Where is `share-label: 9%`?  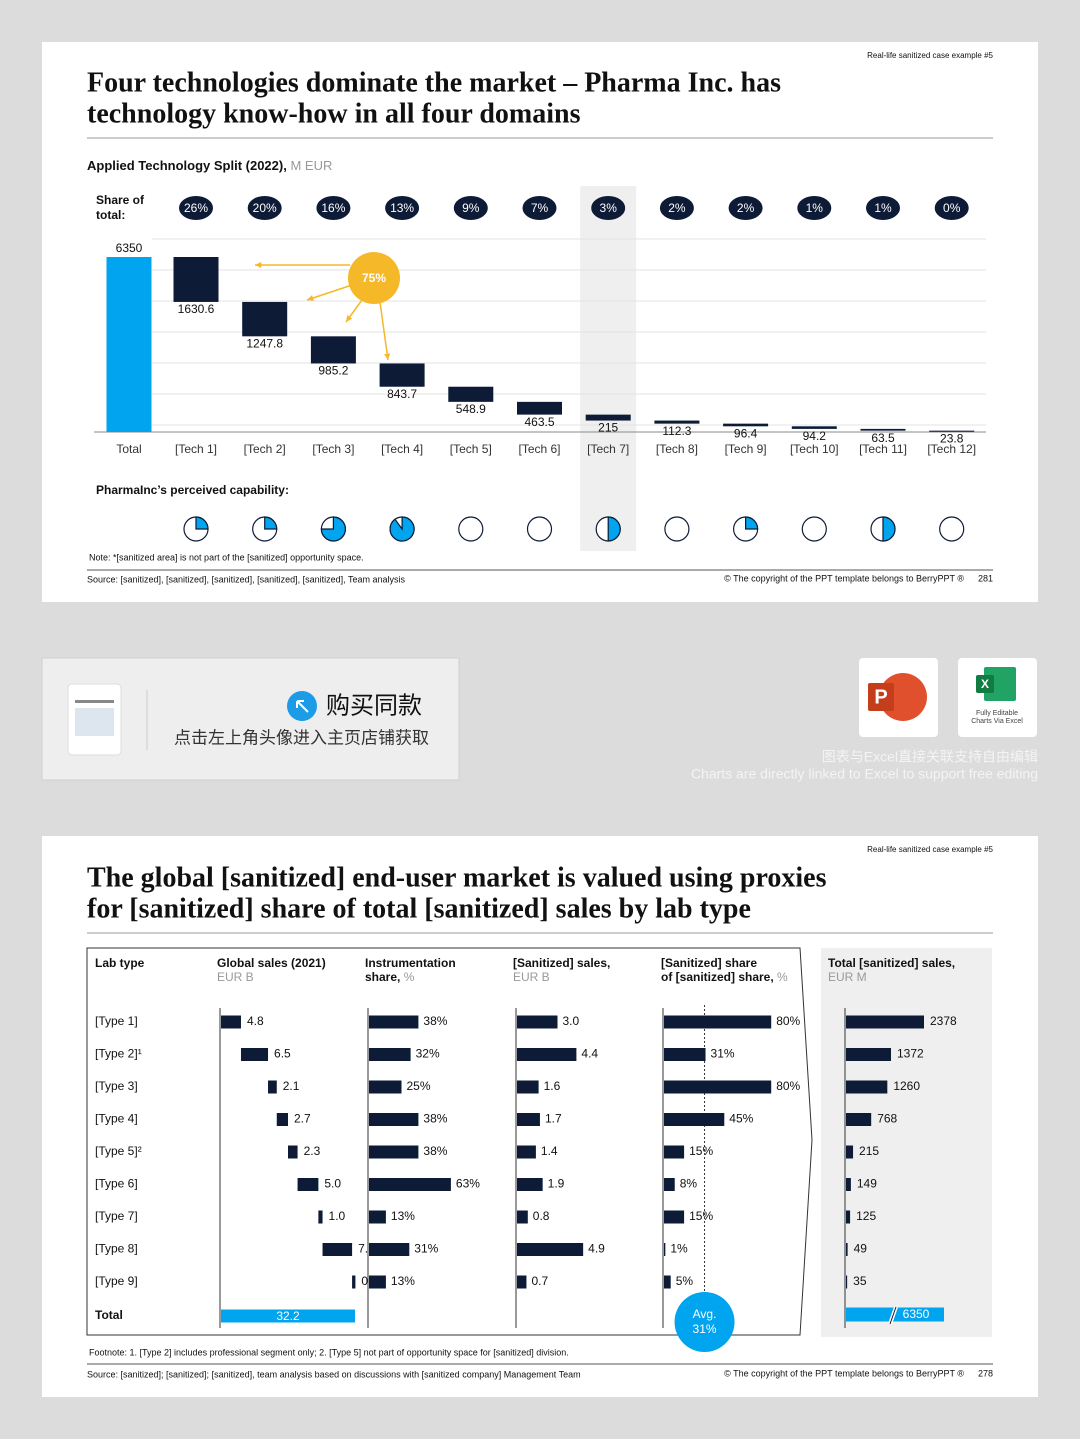
share-label: 9% is located at coordinates (471, 208).